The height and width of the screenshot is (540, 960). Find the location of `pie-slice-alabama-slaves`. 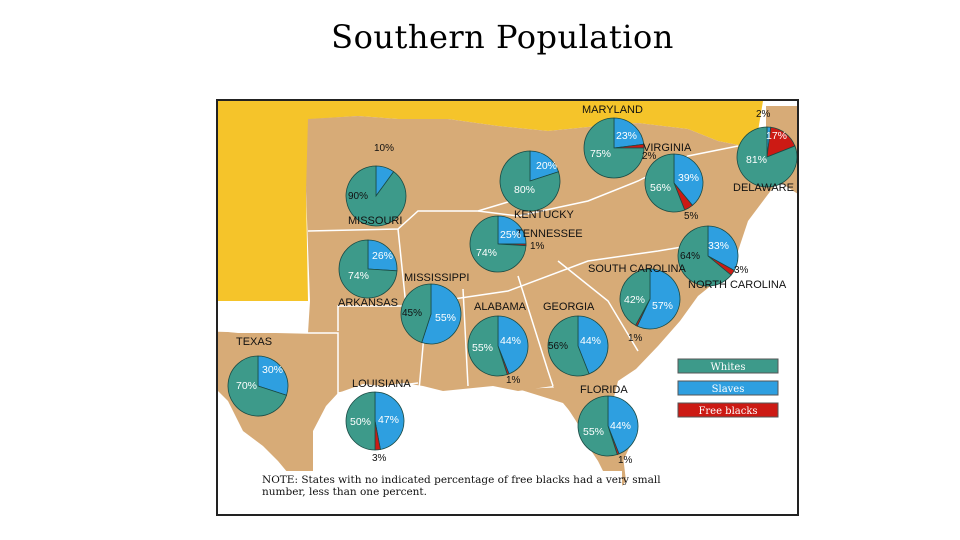

pie-slice-alabama-slaves is located at coordinates (513, 345).